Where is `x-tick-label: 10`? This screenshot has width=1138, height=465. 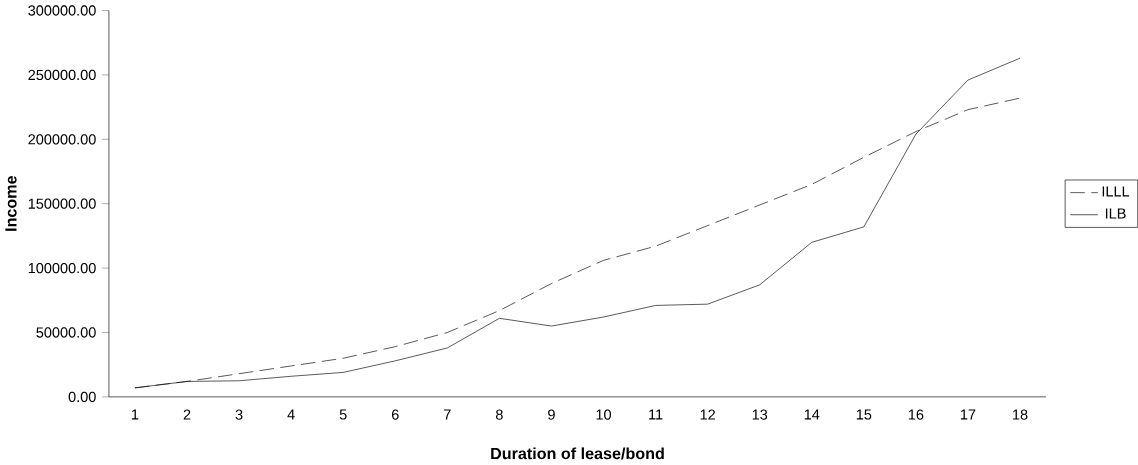
x-tick-label: 10 is located at coordinates (604, 414).